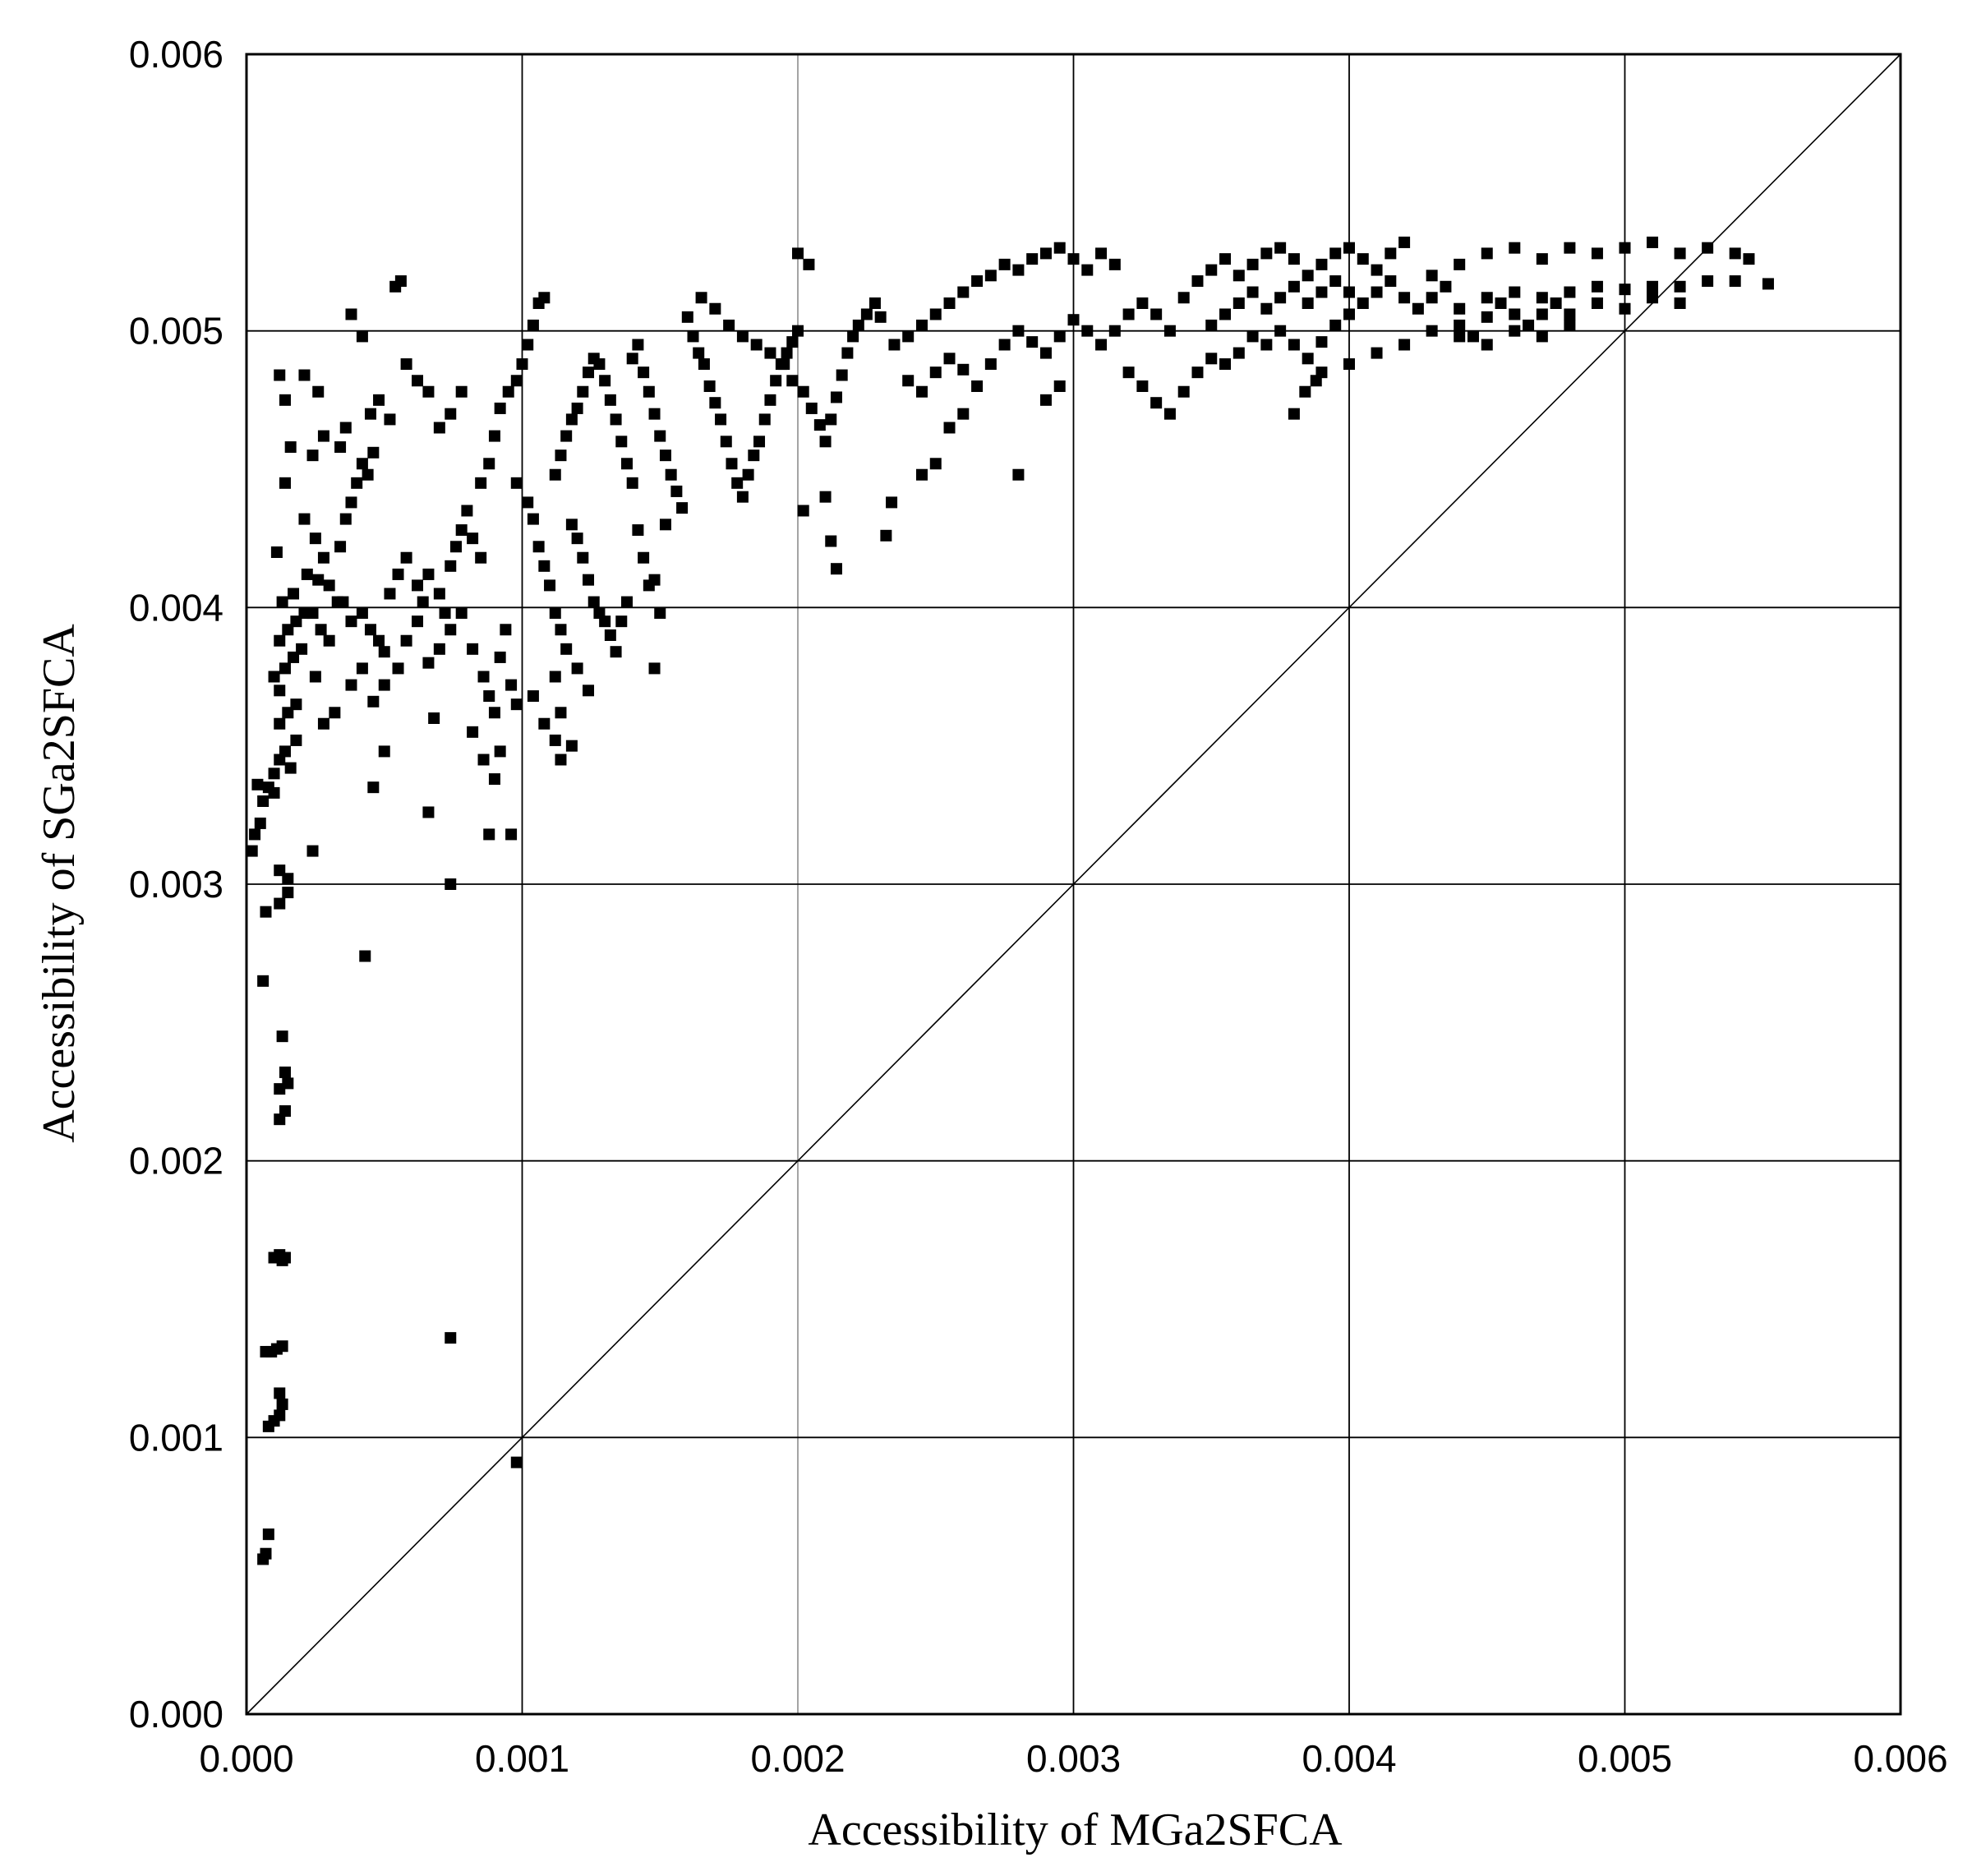 The image size is (1972, 1876). I want to click on x-tick-label: 0.002, so click(797, 1759).